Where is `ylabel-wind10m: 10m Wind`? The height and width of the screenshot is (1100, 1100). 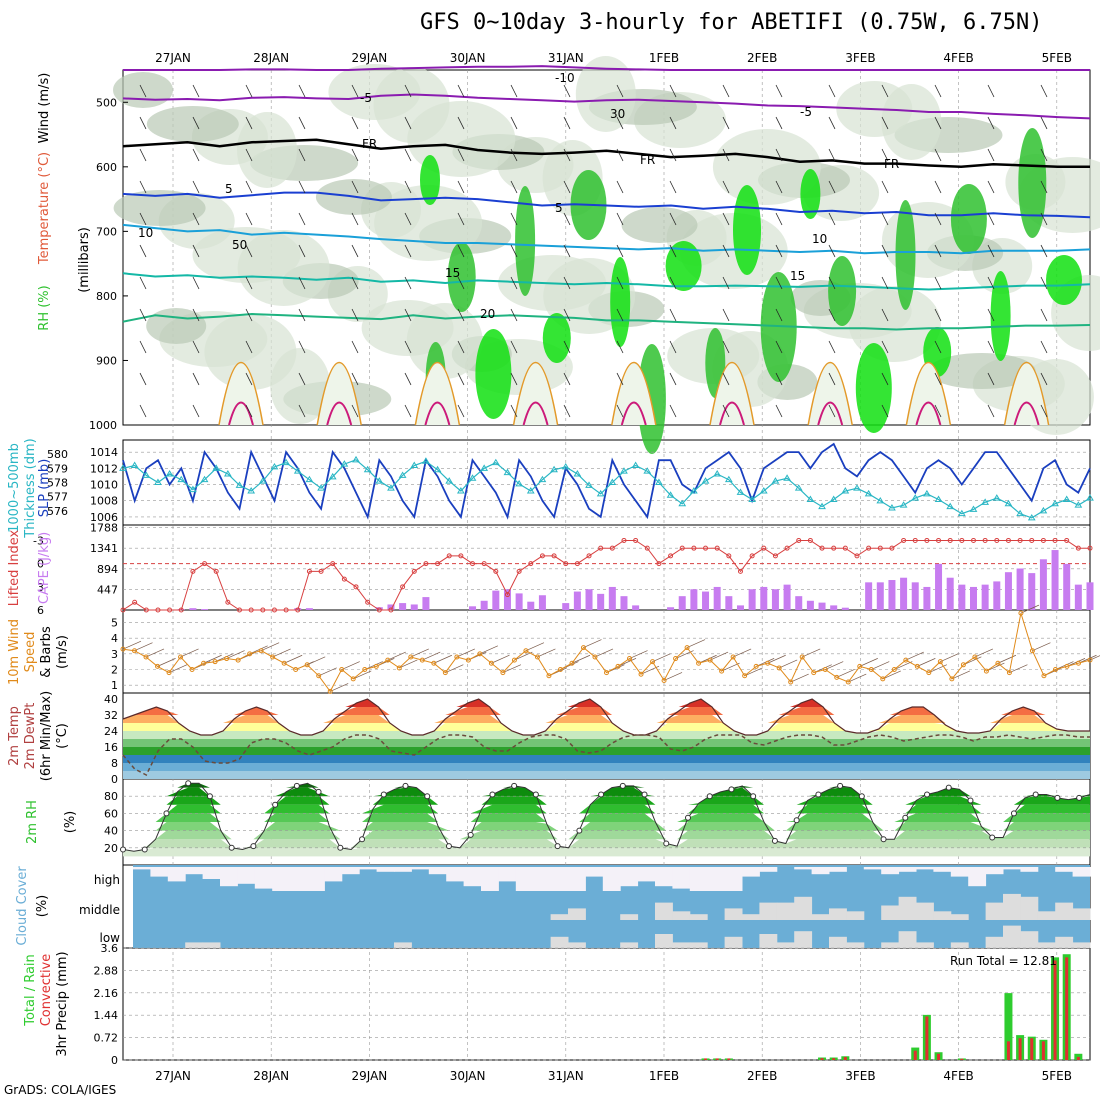
ylabel-wind10m: 10m Wind is located at coordinates (14, 652).